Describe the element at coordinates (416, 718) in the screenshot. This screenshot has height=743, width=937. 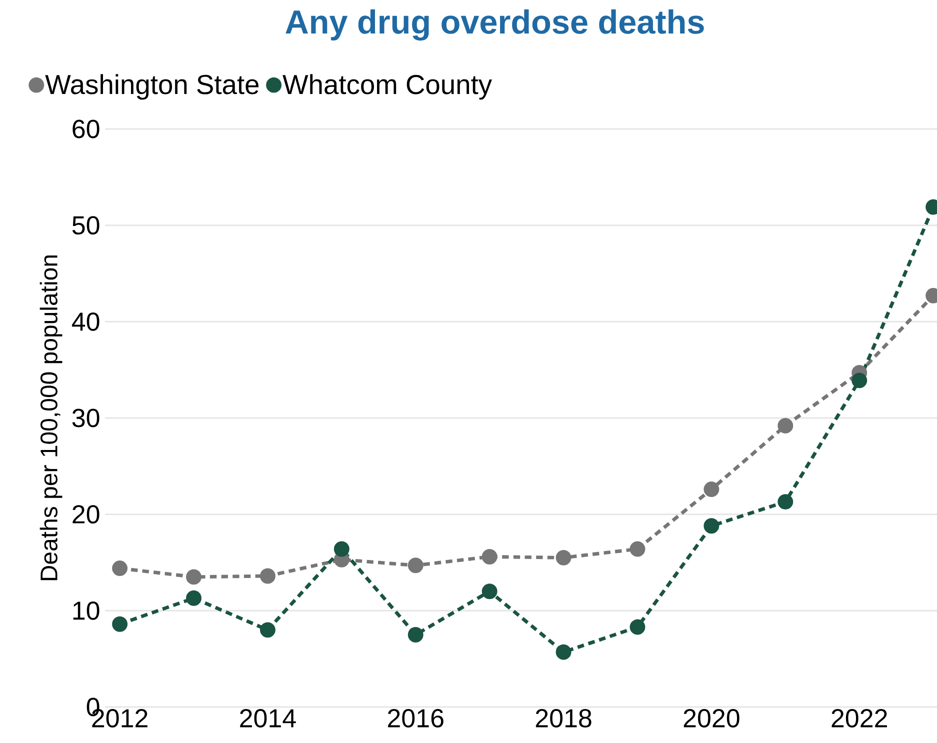
I see `x-tick-label: 2016` at that location.